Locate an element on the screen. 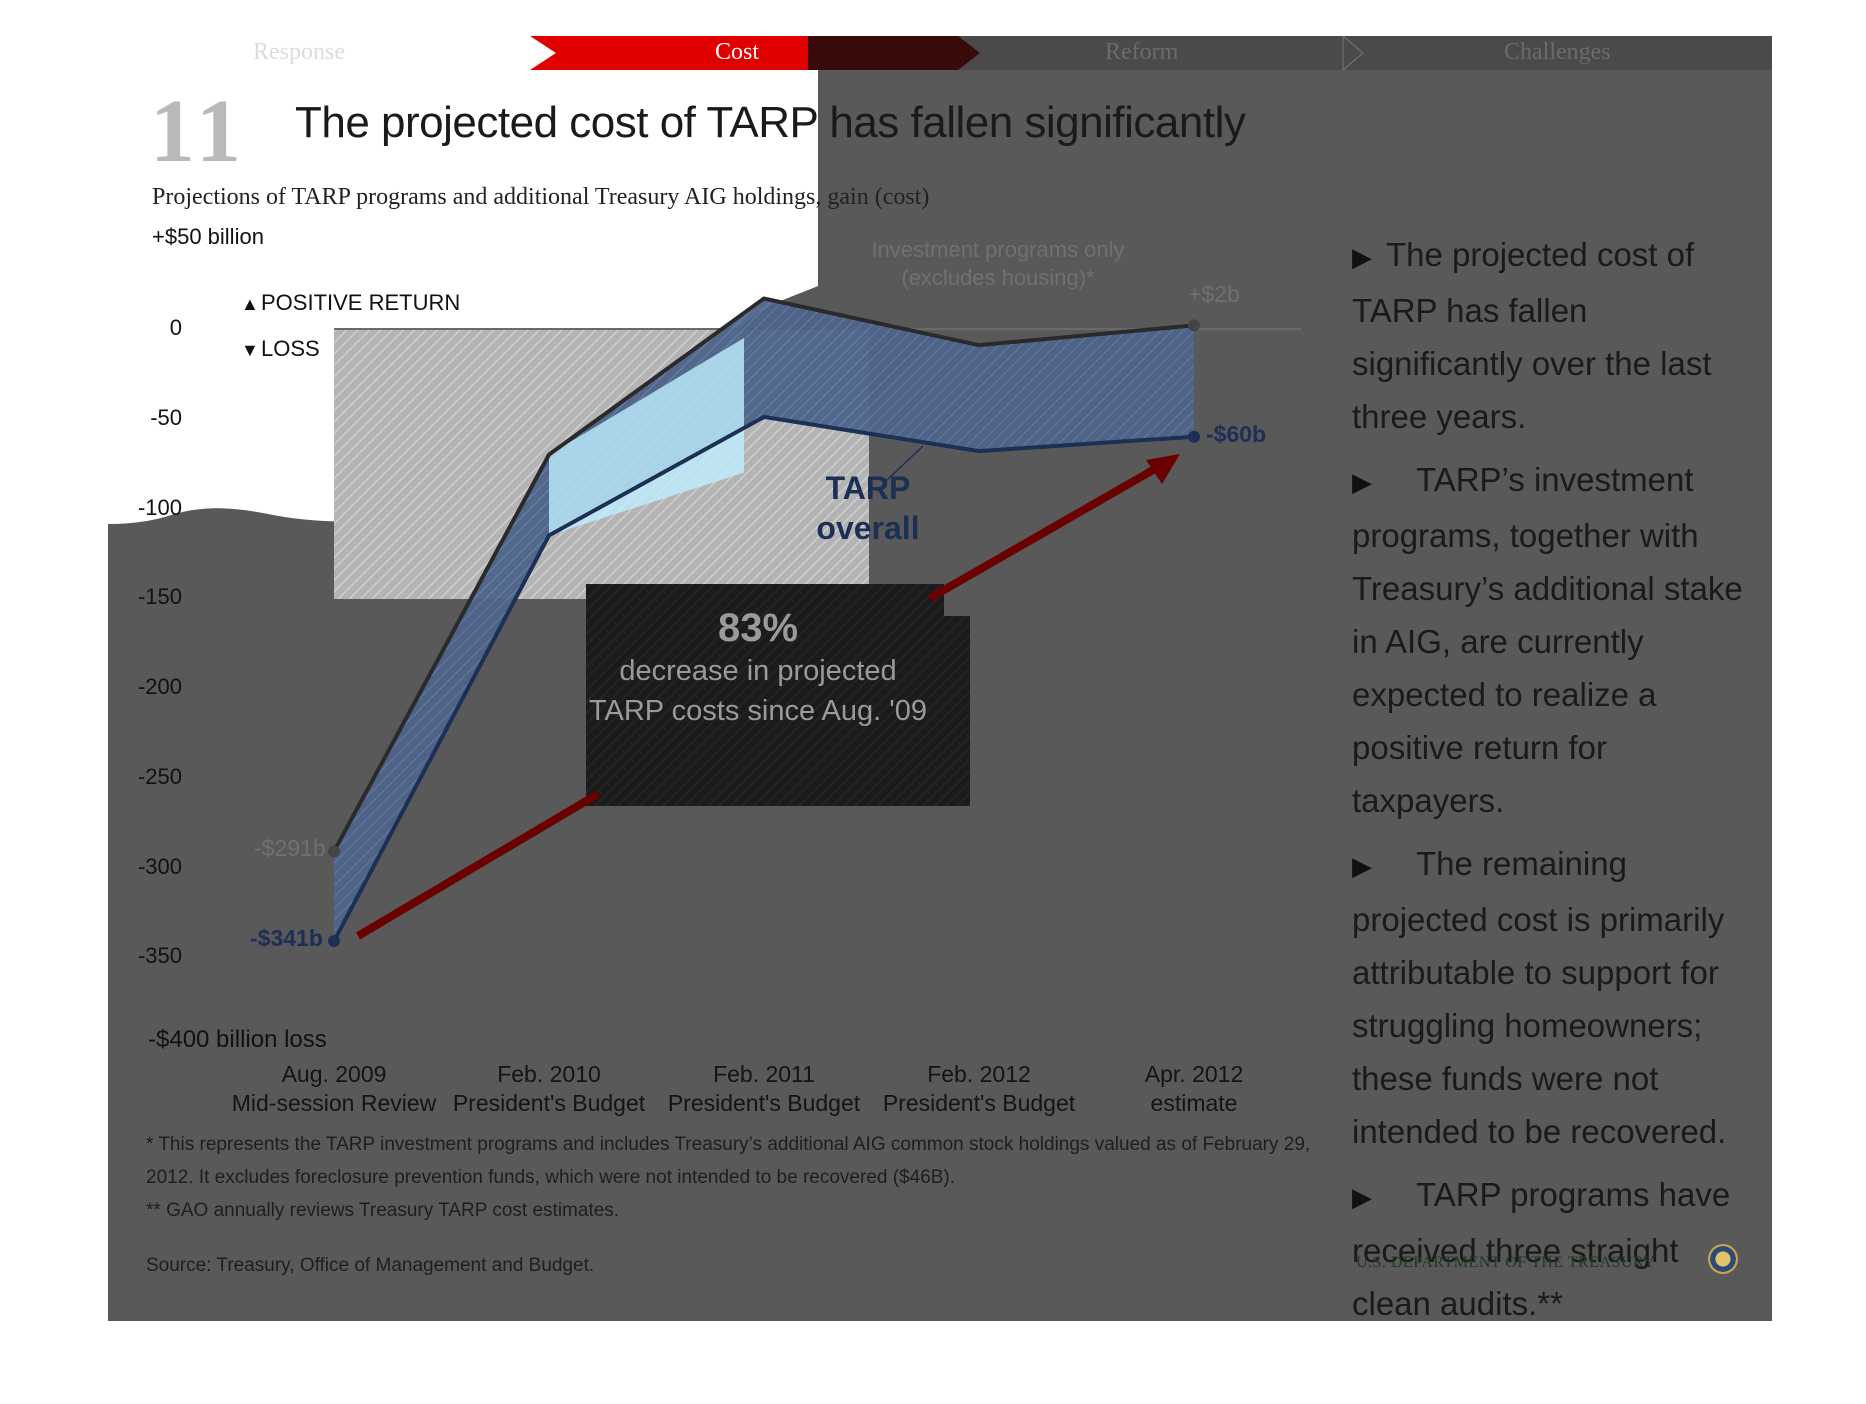 This screenshot has width=1866, height=1404. y-tick-label: 0 is located at coordinates (175, 327).